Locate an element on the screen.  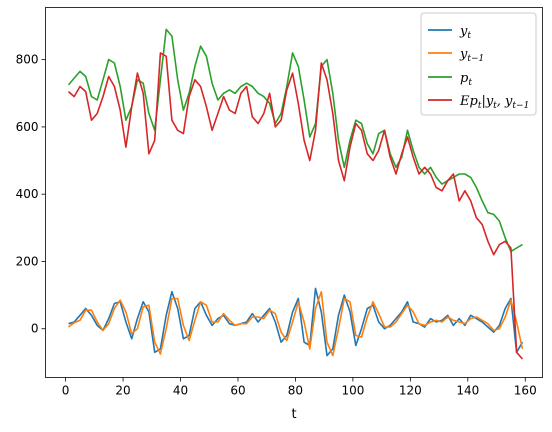
series-line-yt is located at coordinates (296, 322).